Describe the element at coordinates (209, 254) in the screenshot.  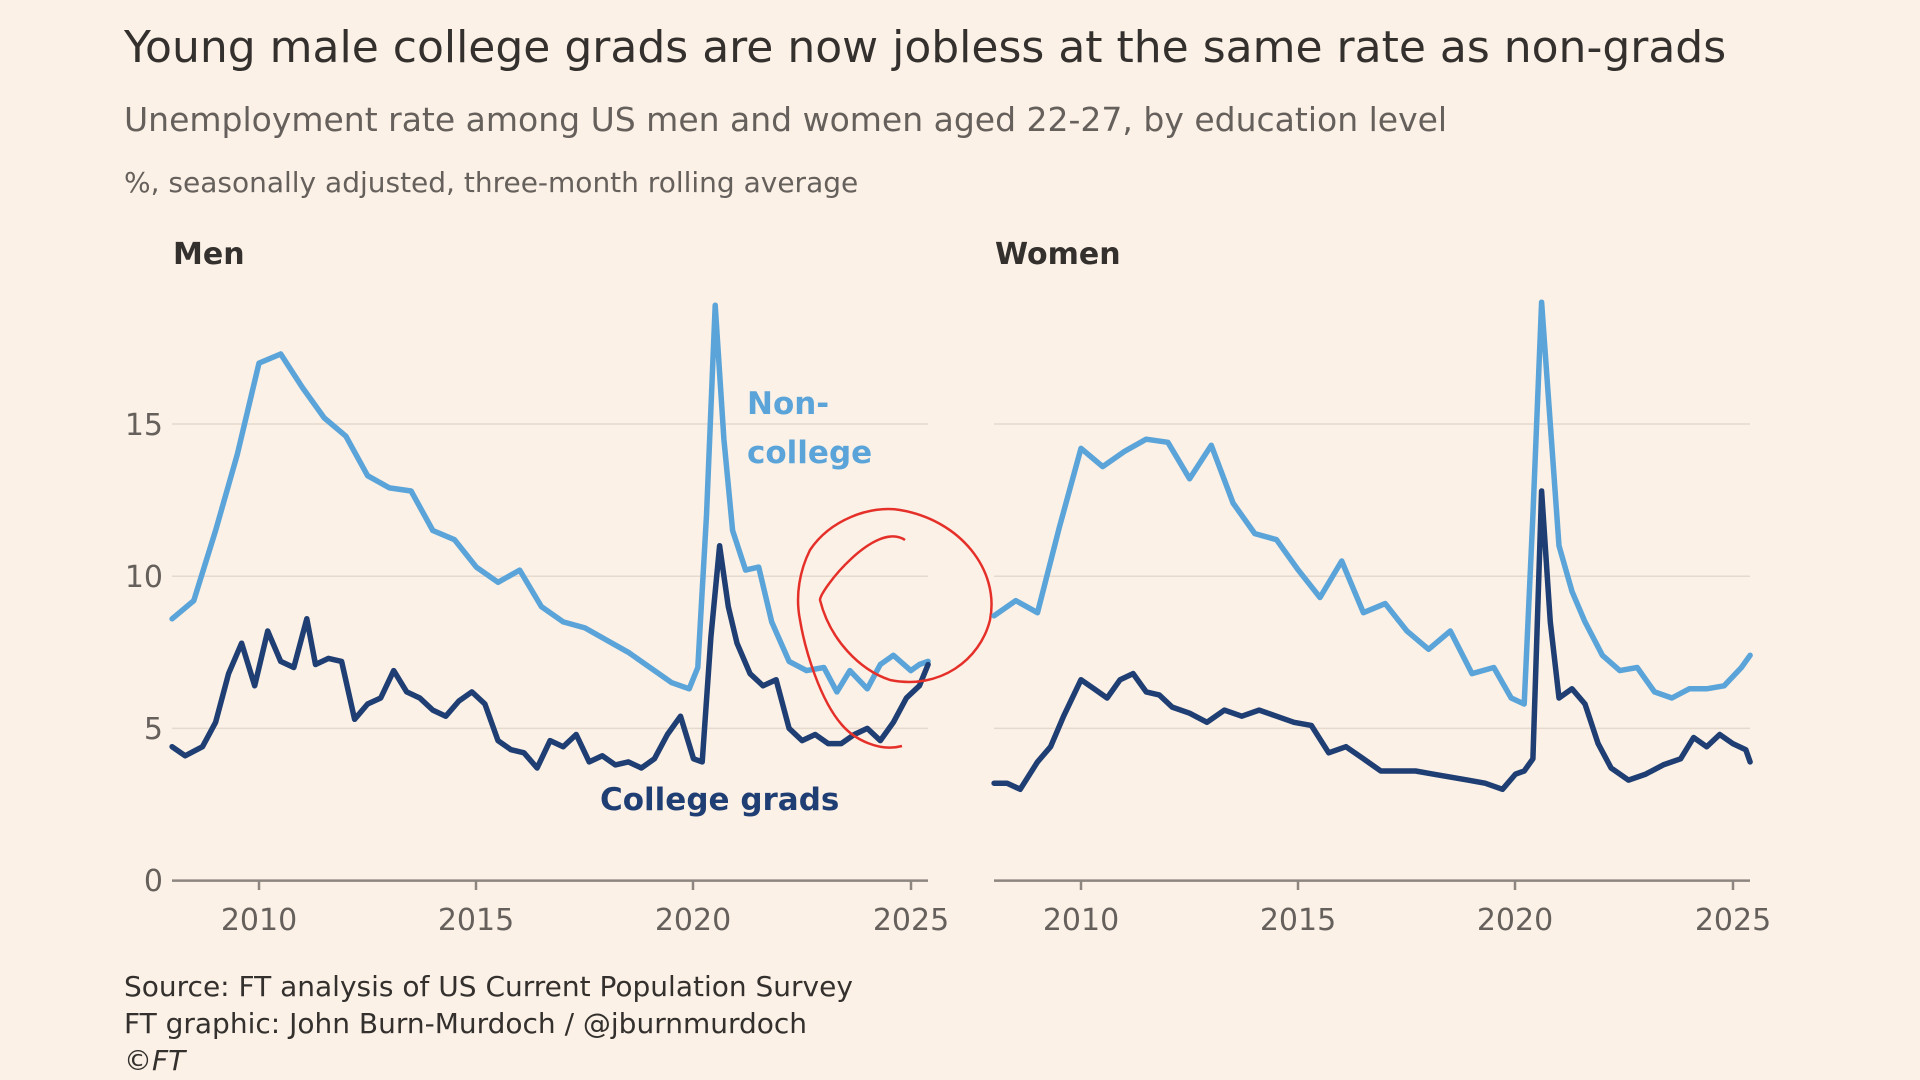
I see `men-panel-title: Men` at that location.